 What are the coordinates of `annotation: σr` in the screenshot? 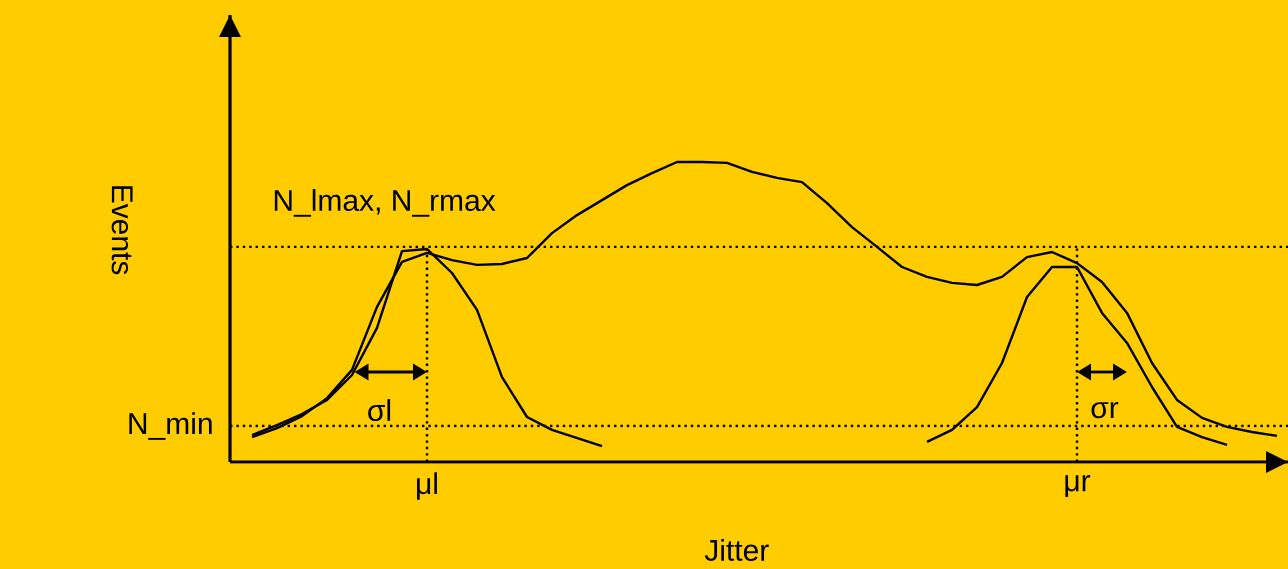 It's located at (1105, 410).